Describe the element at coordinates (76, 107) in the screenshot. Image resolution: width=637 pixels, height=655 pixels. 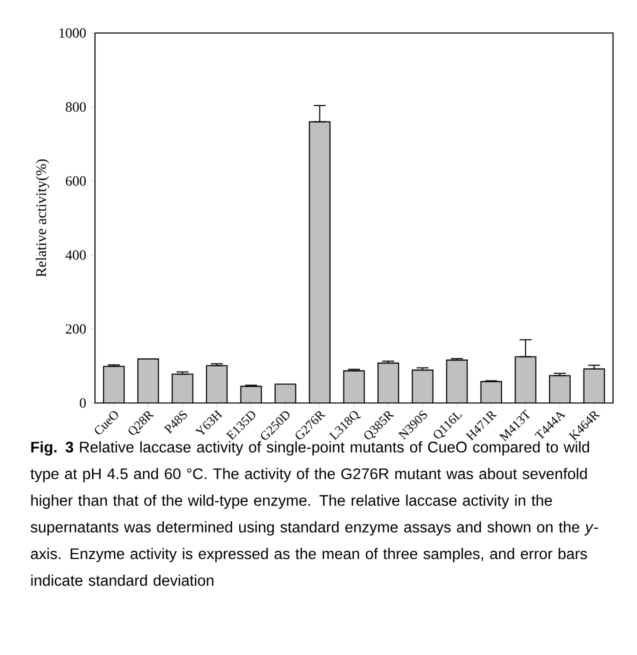
I see `y-tick-label: 800` at that location.